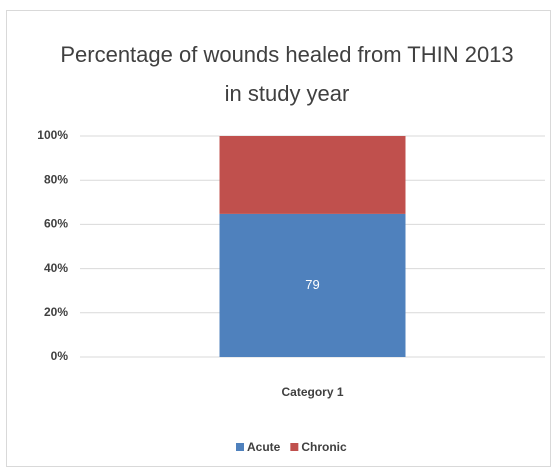 This screenshot has width=557, height=473. What do you see at coordinates (60, 356) in the screenshot?
I see `y-tick-label: 0%` at bounding box center [60, 356].